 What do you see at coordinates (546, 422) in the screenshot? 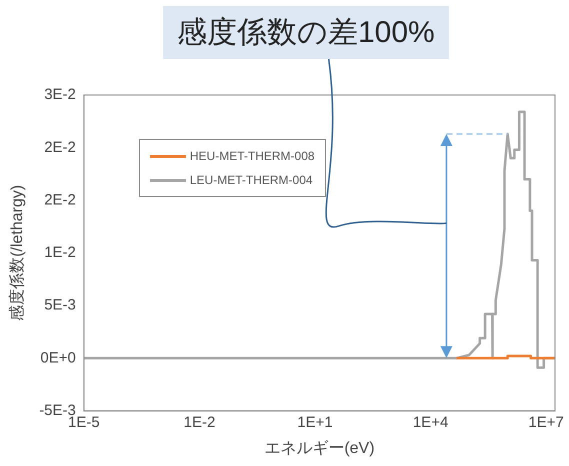
I see `x-tick-label: 1E+7` at bounding box center [546, 422].